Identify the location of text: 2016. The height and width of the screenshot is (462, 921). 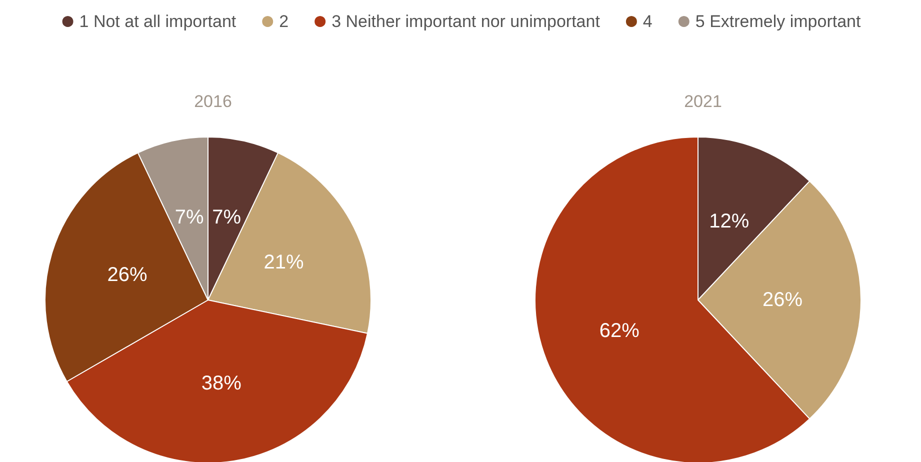
(213, 101).